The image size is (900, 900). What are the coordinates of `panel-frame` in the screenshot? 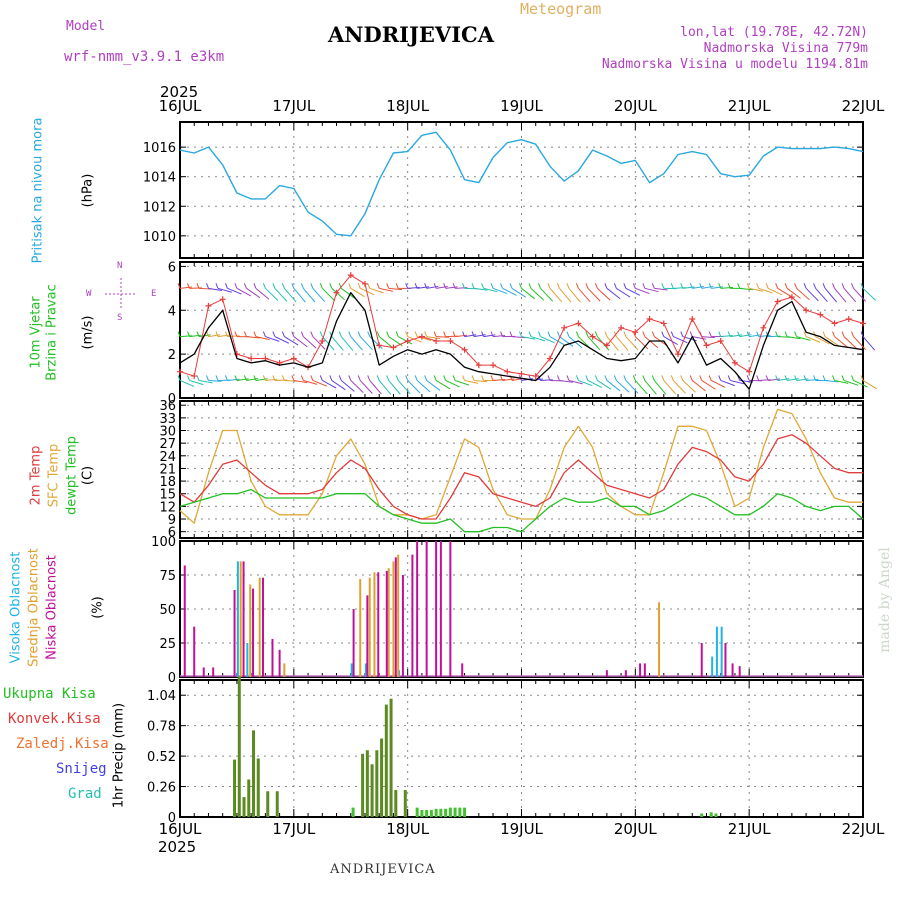 It's located at (521, 609).